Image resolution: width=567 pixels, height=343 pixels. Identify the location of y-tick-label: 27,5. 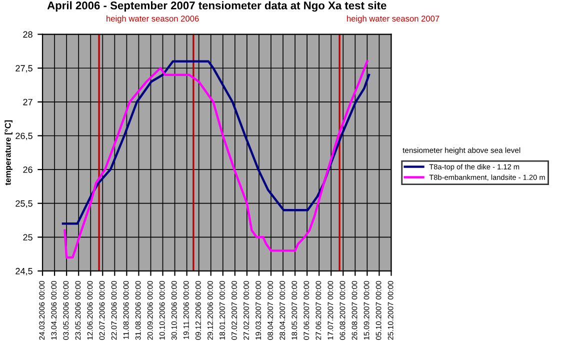
(24, 69).